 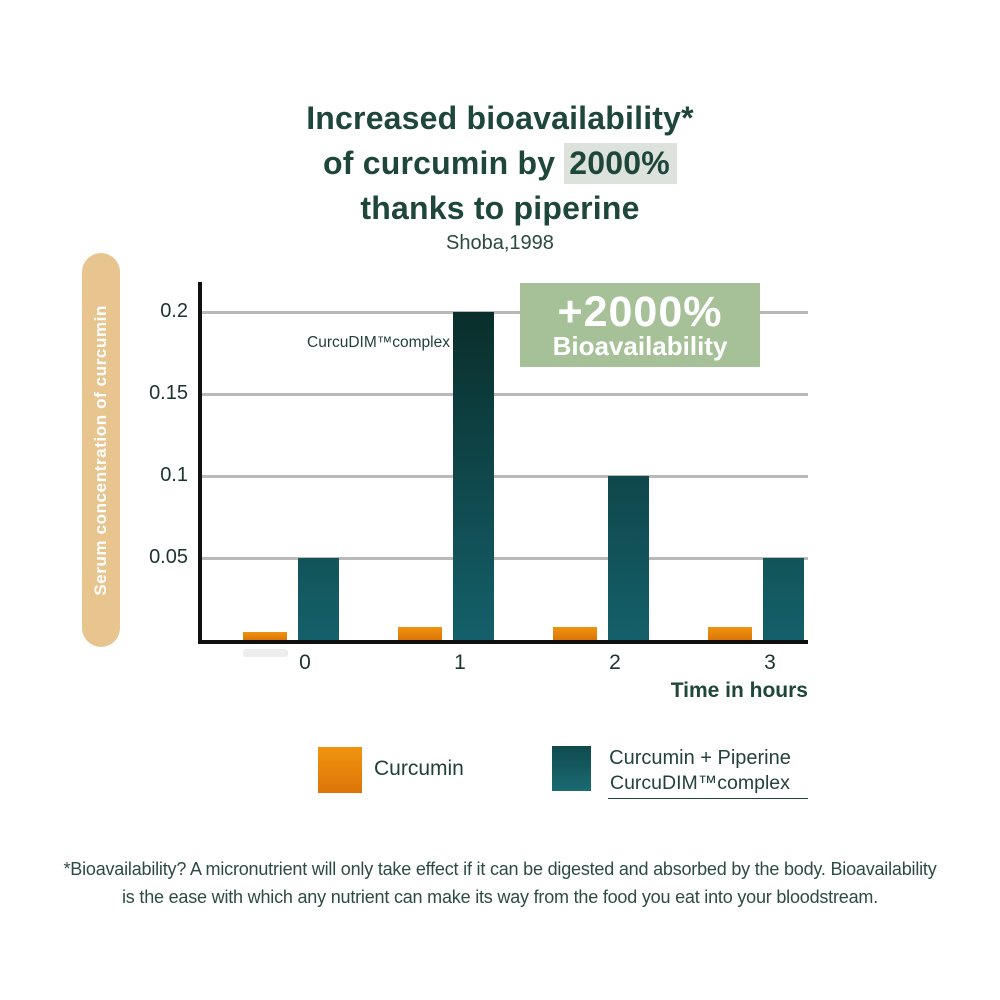 What do you see at coordinates (700, 758) in the screenshot?
I see `legend-label-piperine-line: Curcumin + Piperine` at bounding box center [700, 758].